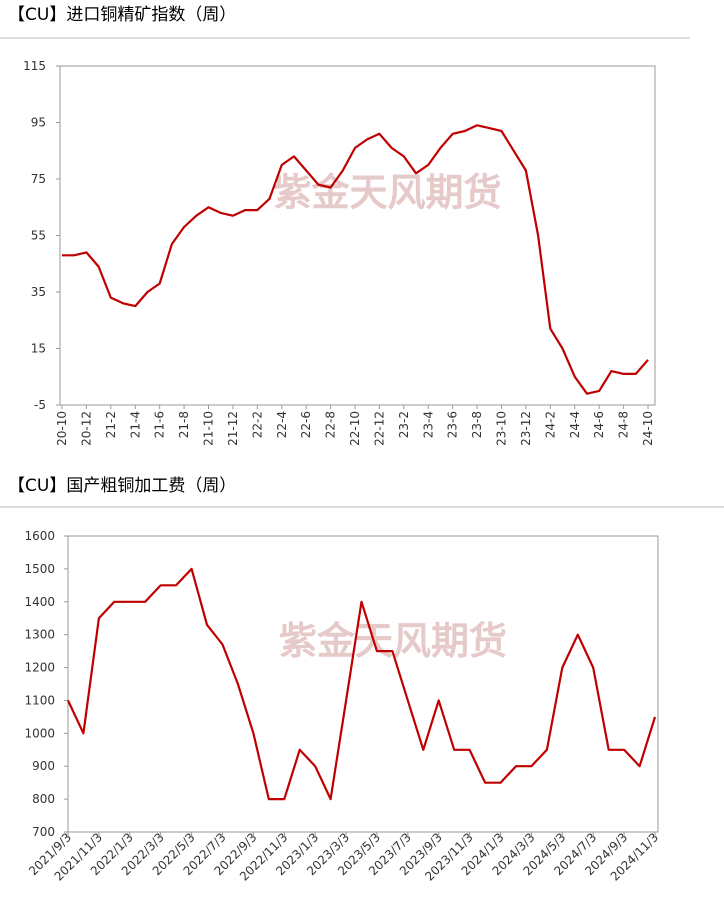 The width and height of the screenshot is (724, 912). I want to click on x-tick-label: 20-12, so click(86, 428).